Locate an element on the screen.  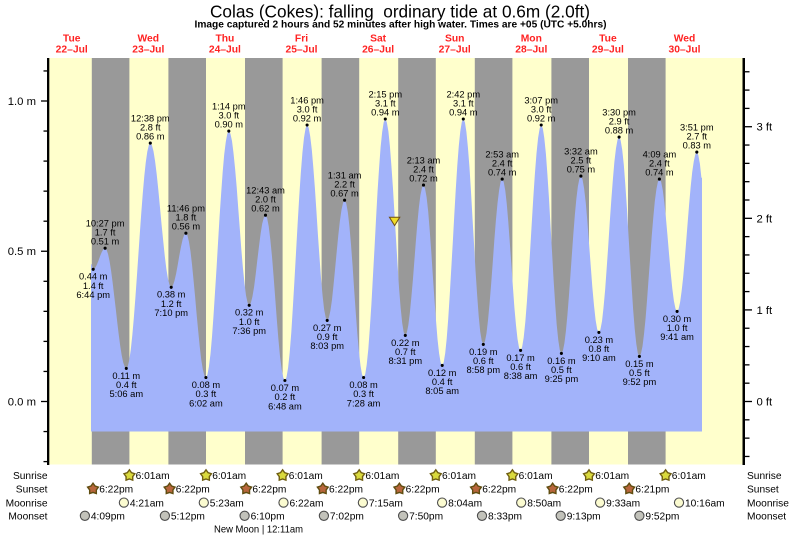
svg-text: 0.17 m is located at coordinates (520, 358).